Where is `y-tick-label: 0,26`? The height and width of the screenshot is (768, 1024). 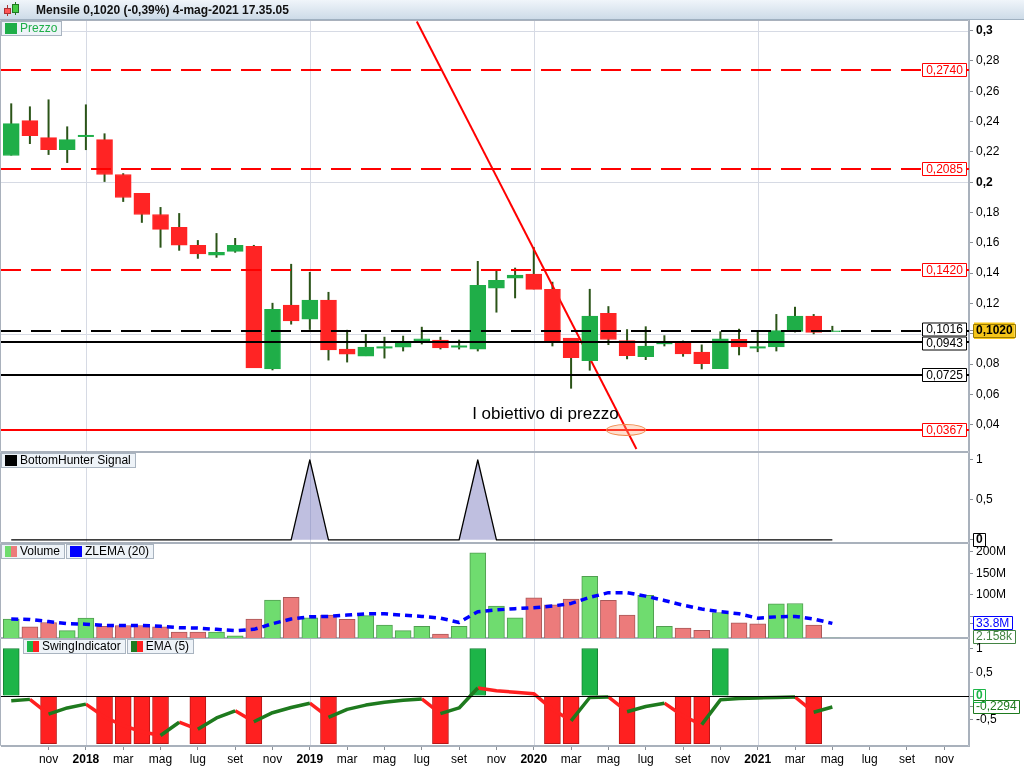 y-tick-label: 0,26 is located at coordinates (988, 90).